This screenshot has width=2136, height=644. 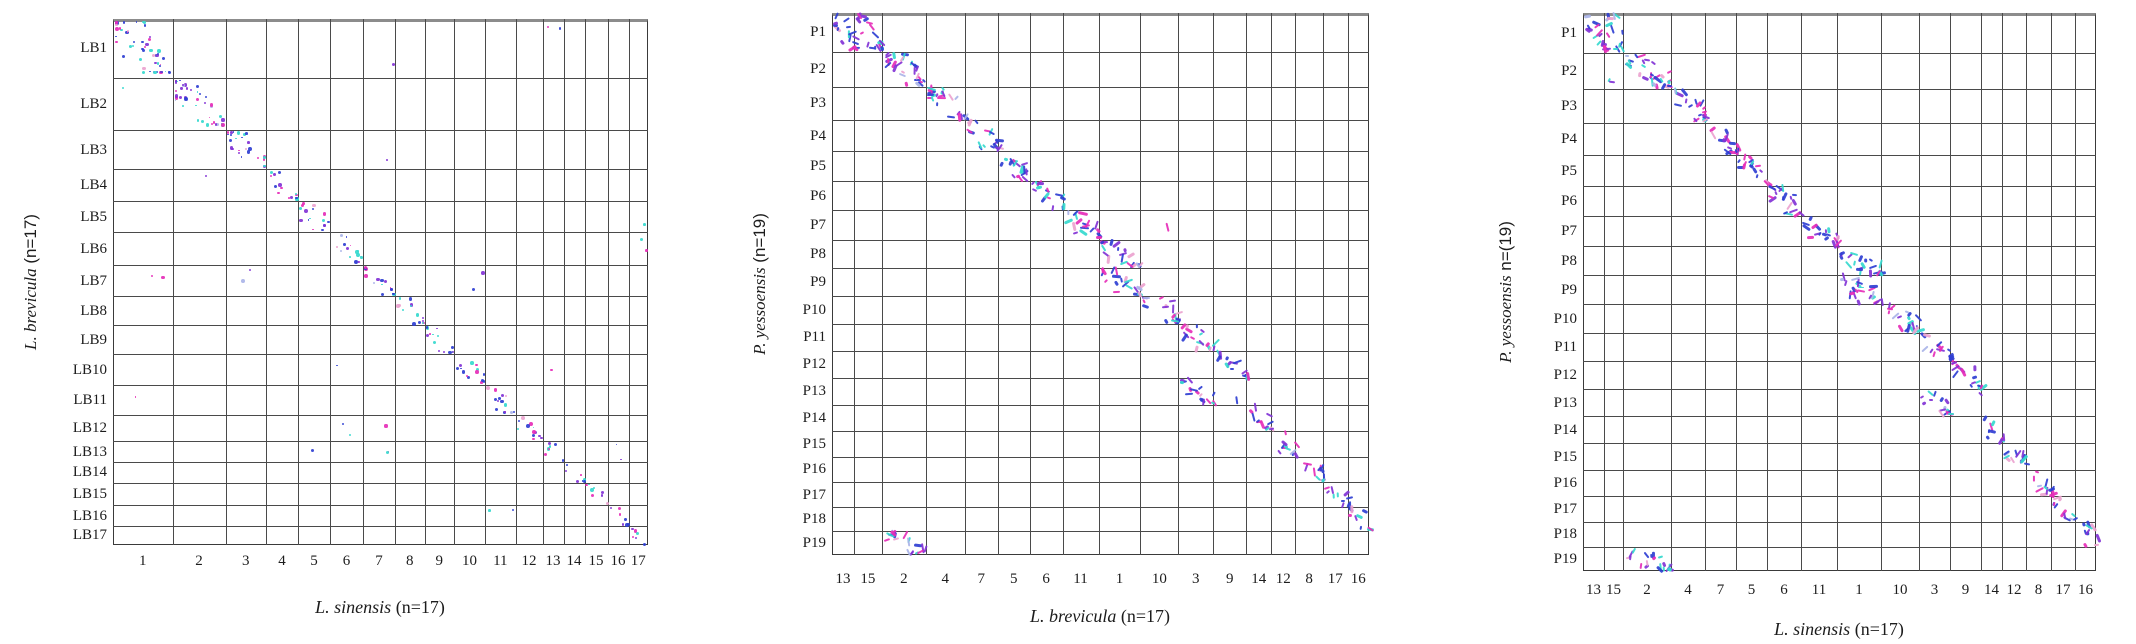 What do you see at coordinates (31, 282) in the screenshot?
I see `y-axis-title: L. brevicula (n=17)` at bounding box center [31, 282].